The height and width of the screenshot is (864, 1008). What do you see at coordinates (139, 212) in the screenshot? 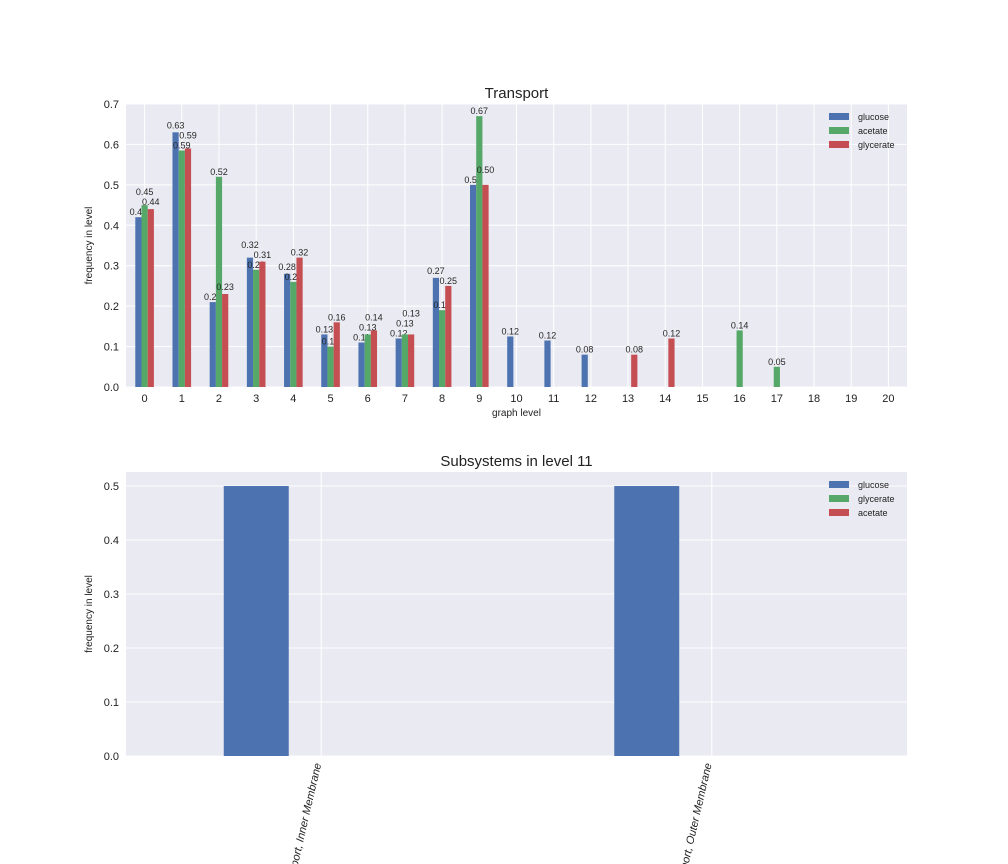
I see `data-label: 0.42` at bounding box center [139, 212].